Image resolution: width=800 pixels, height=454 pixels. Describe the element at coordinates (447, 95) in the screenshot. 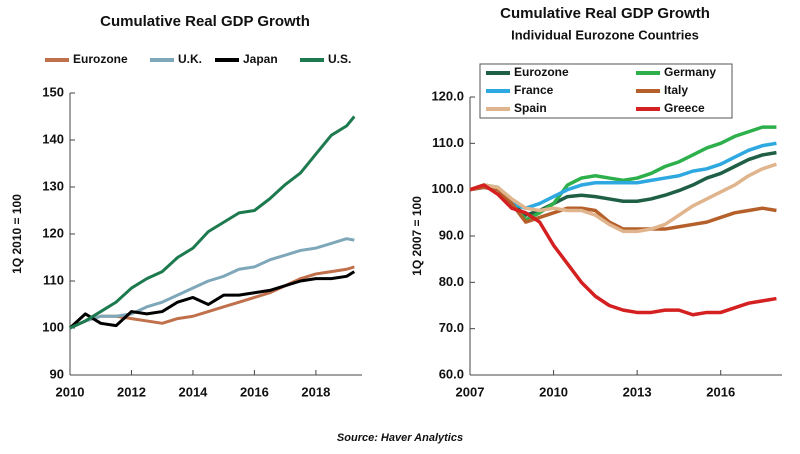

I see `y-tick-label: 120.0` at that location.